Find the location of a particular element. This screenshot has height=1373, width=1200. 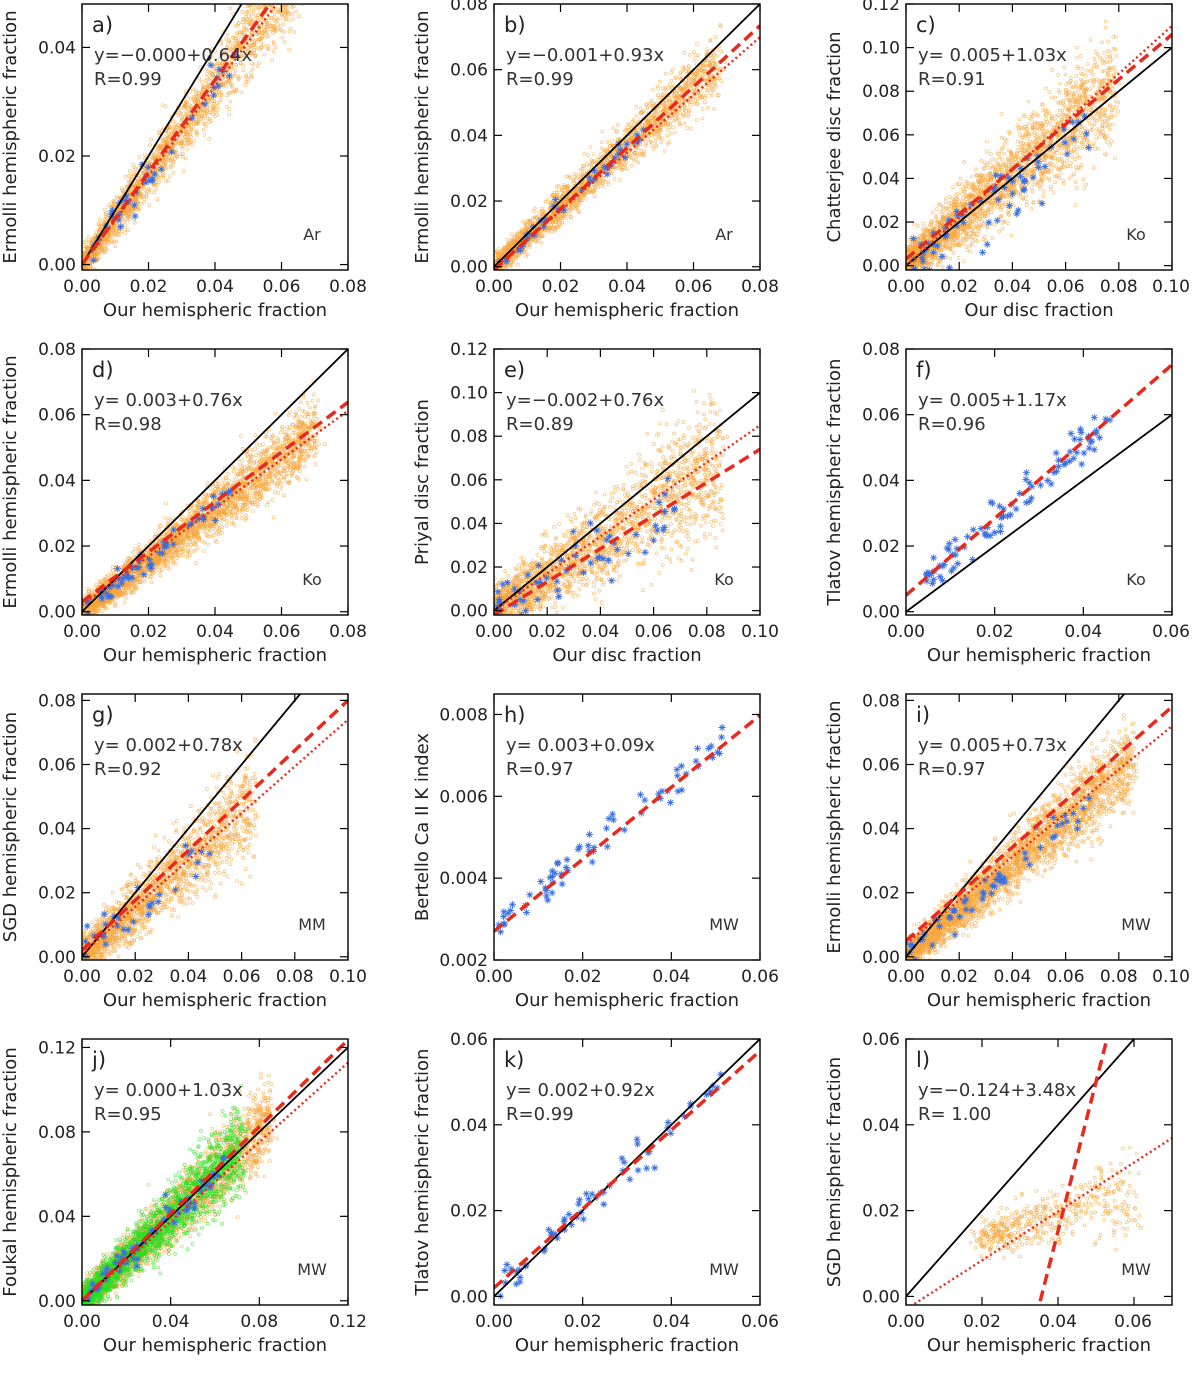

y-axis-label: Ermolli hemispheric fraction is located at coordinates (10, 136).